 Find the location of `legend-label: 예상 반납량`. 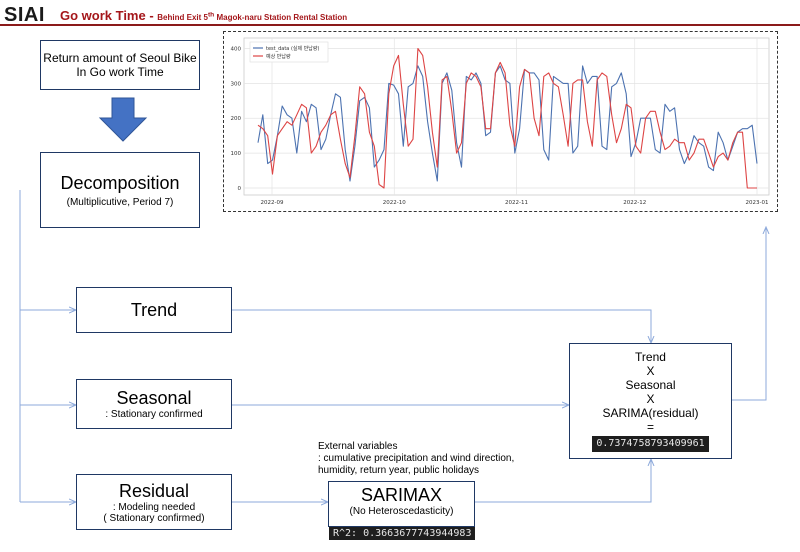

legend-label: 예상 반납량 is located at coordinates (278, 56).